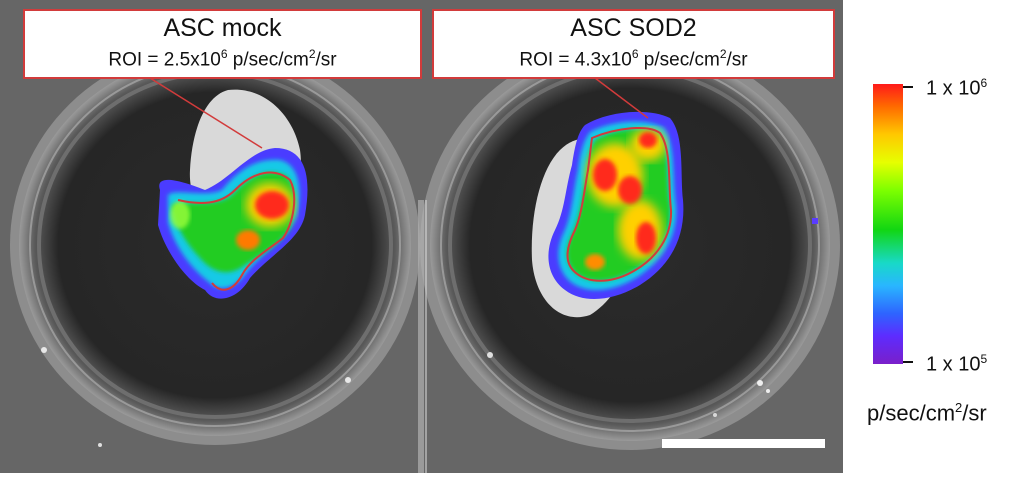 The height and width of the screenshot is (478, 1024). Describe the element at coordinates (633, 59) in the screenshot. I see `label-sod2-roi: ROI = 4.3x106 p/sec/cm2/sr` at that location.